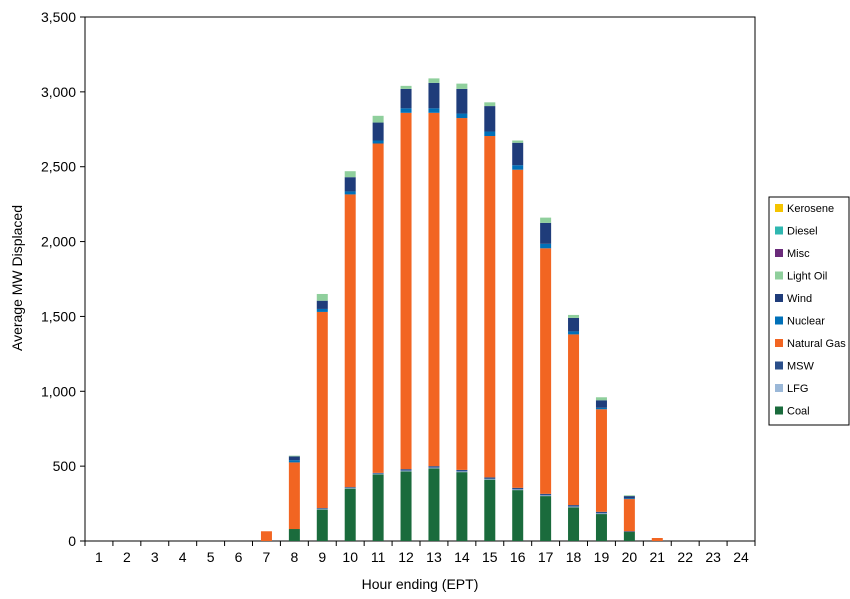 The height and width of the screenshot is (599, 850). I want to click on y-tick-label: 1,000, so click(58, 391).